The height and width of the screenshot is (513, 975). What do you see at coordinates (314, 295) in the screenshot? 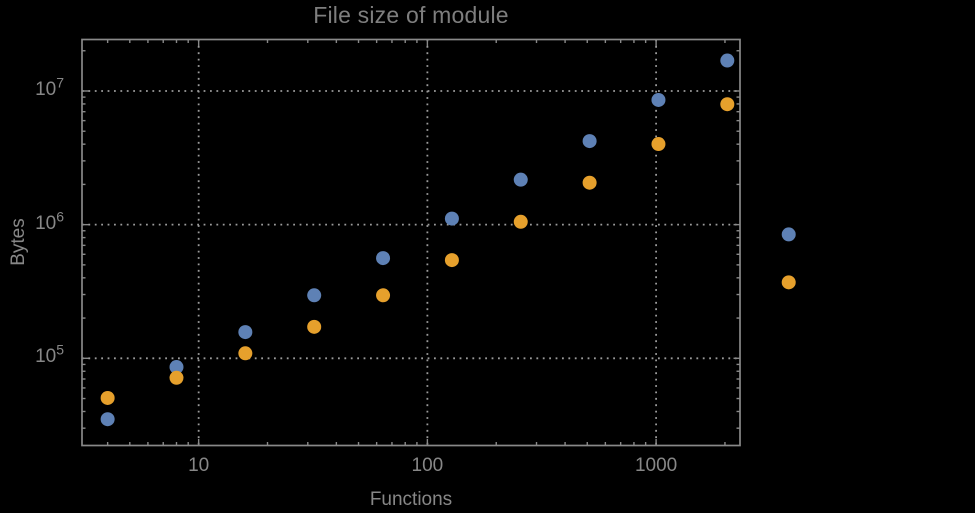
I see `data-point-series-blue-x32` at bounding box center [314, 295].